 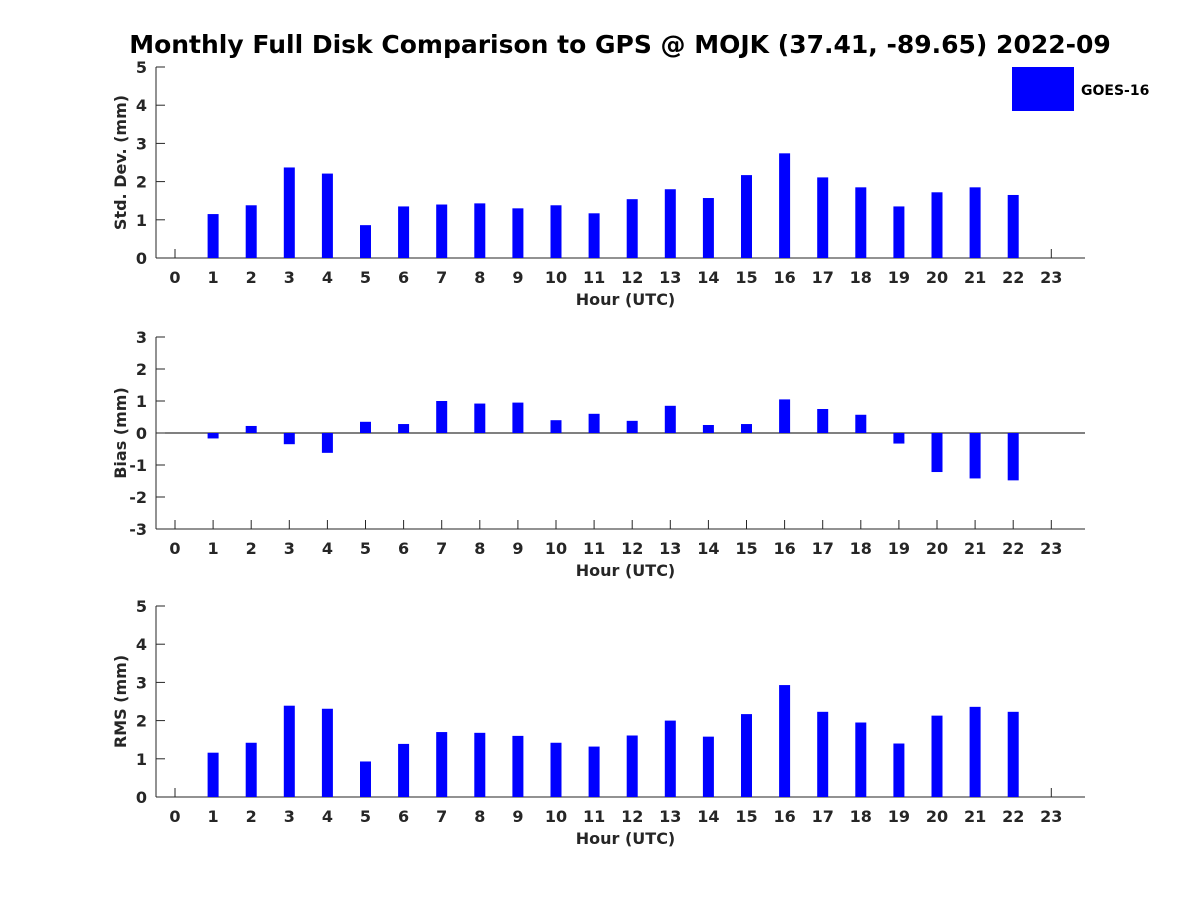 What do you see at coordinates (251, 277) in the screenshot?
I see `x-tick-label: 2` at bounding box center [251, 277].